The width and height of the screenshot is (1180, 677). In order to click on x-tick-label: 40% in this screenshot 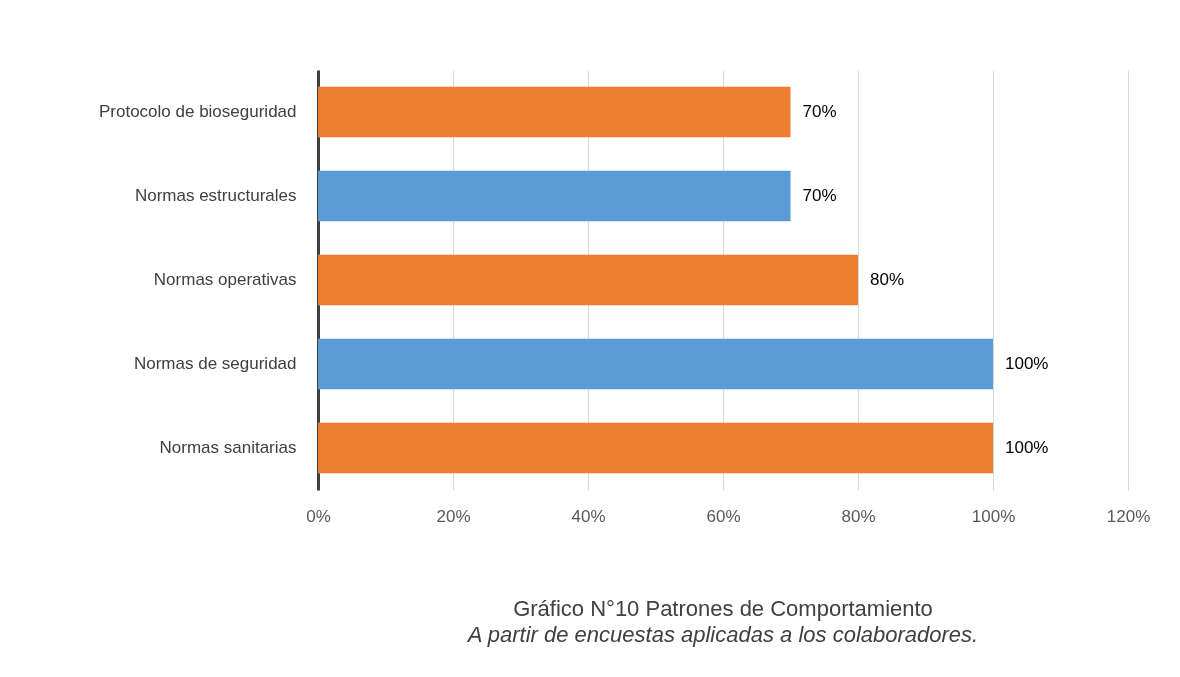, I will do `click(588, 516)`.